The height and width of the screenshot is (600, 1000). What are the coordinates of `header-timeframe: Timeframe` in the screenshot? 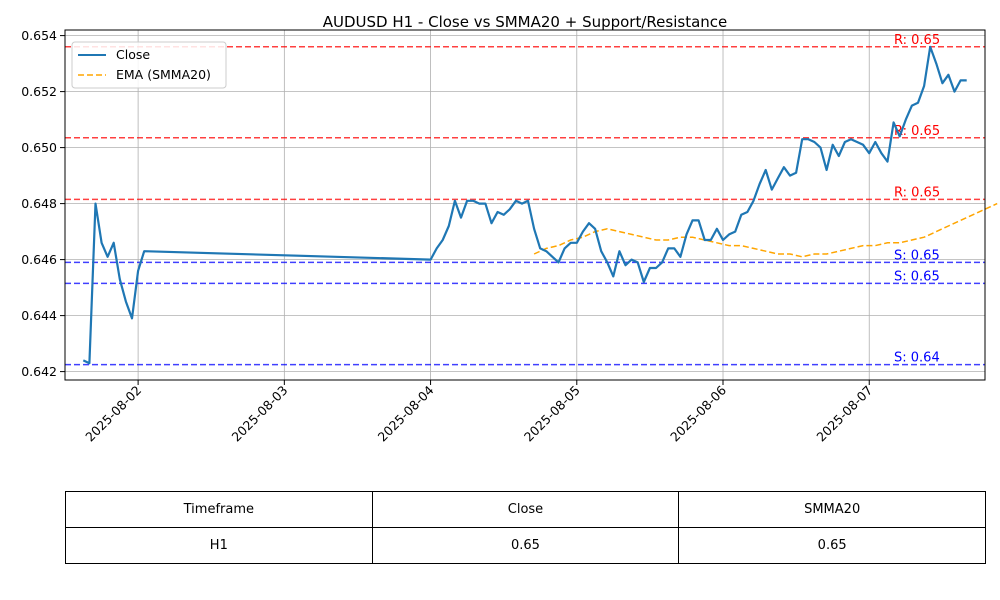 It's located at (219, 509).